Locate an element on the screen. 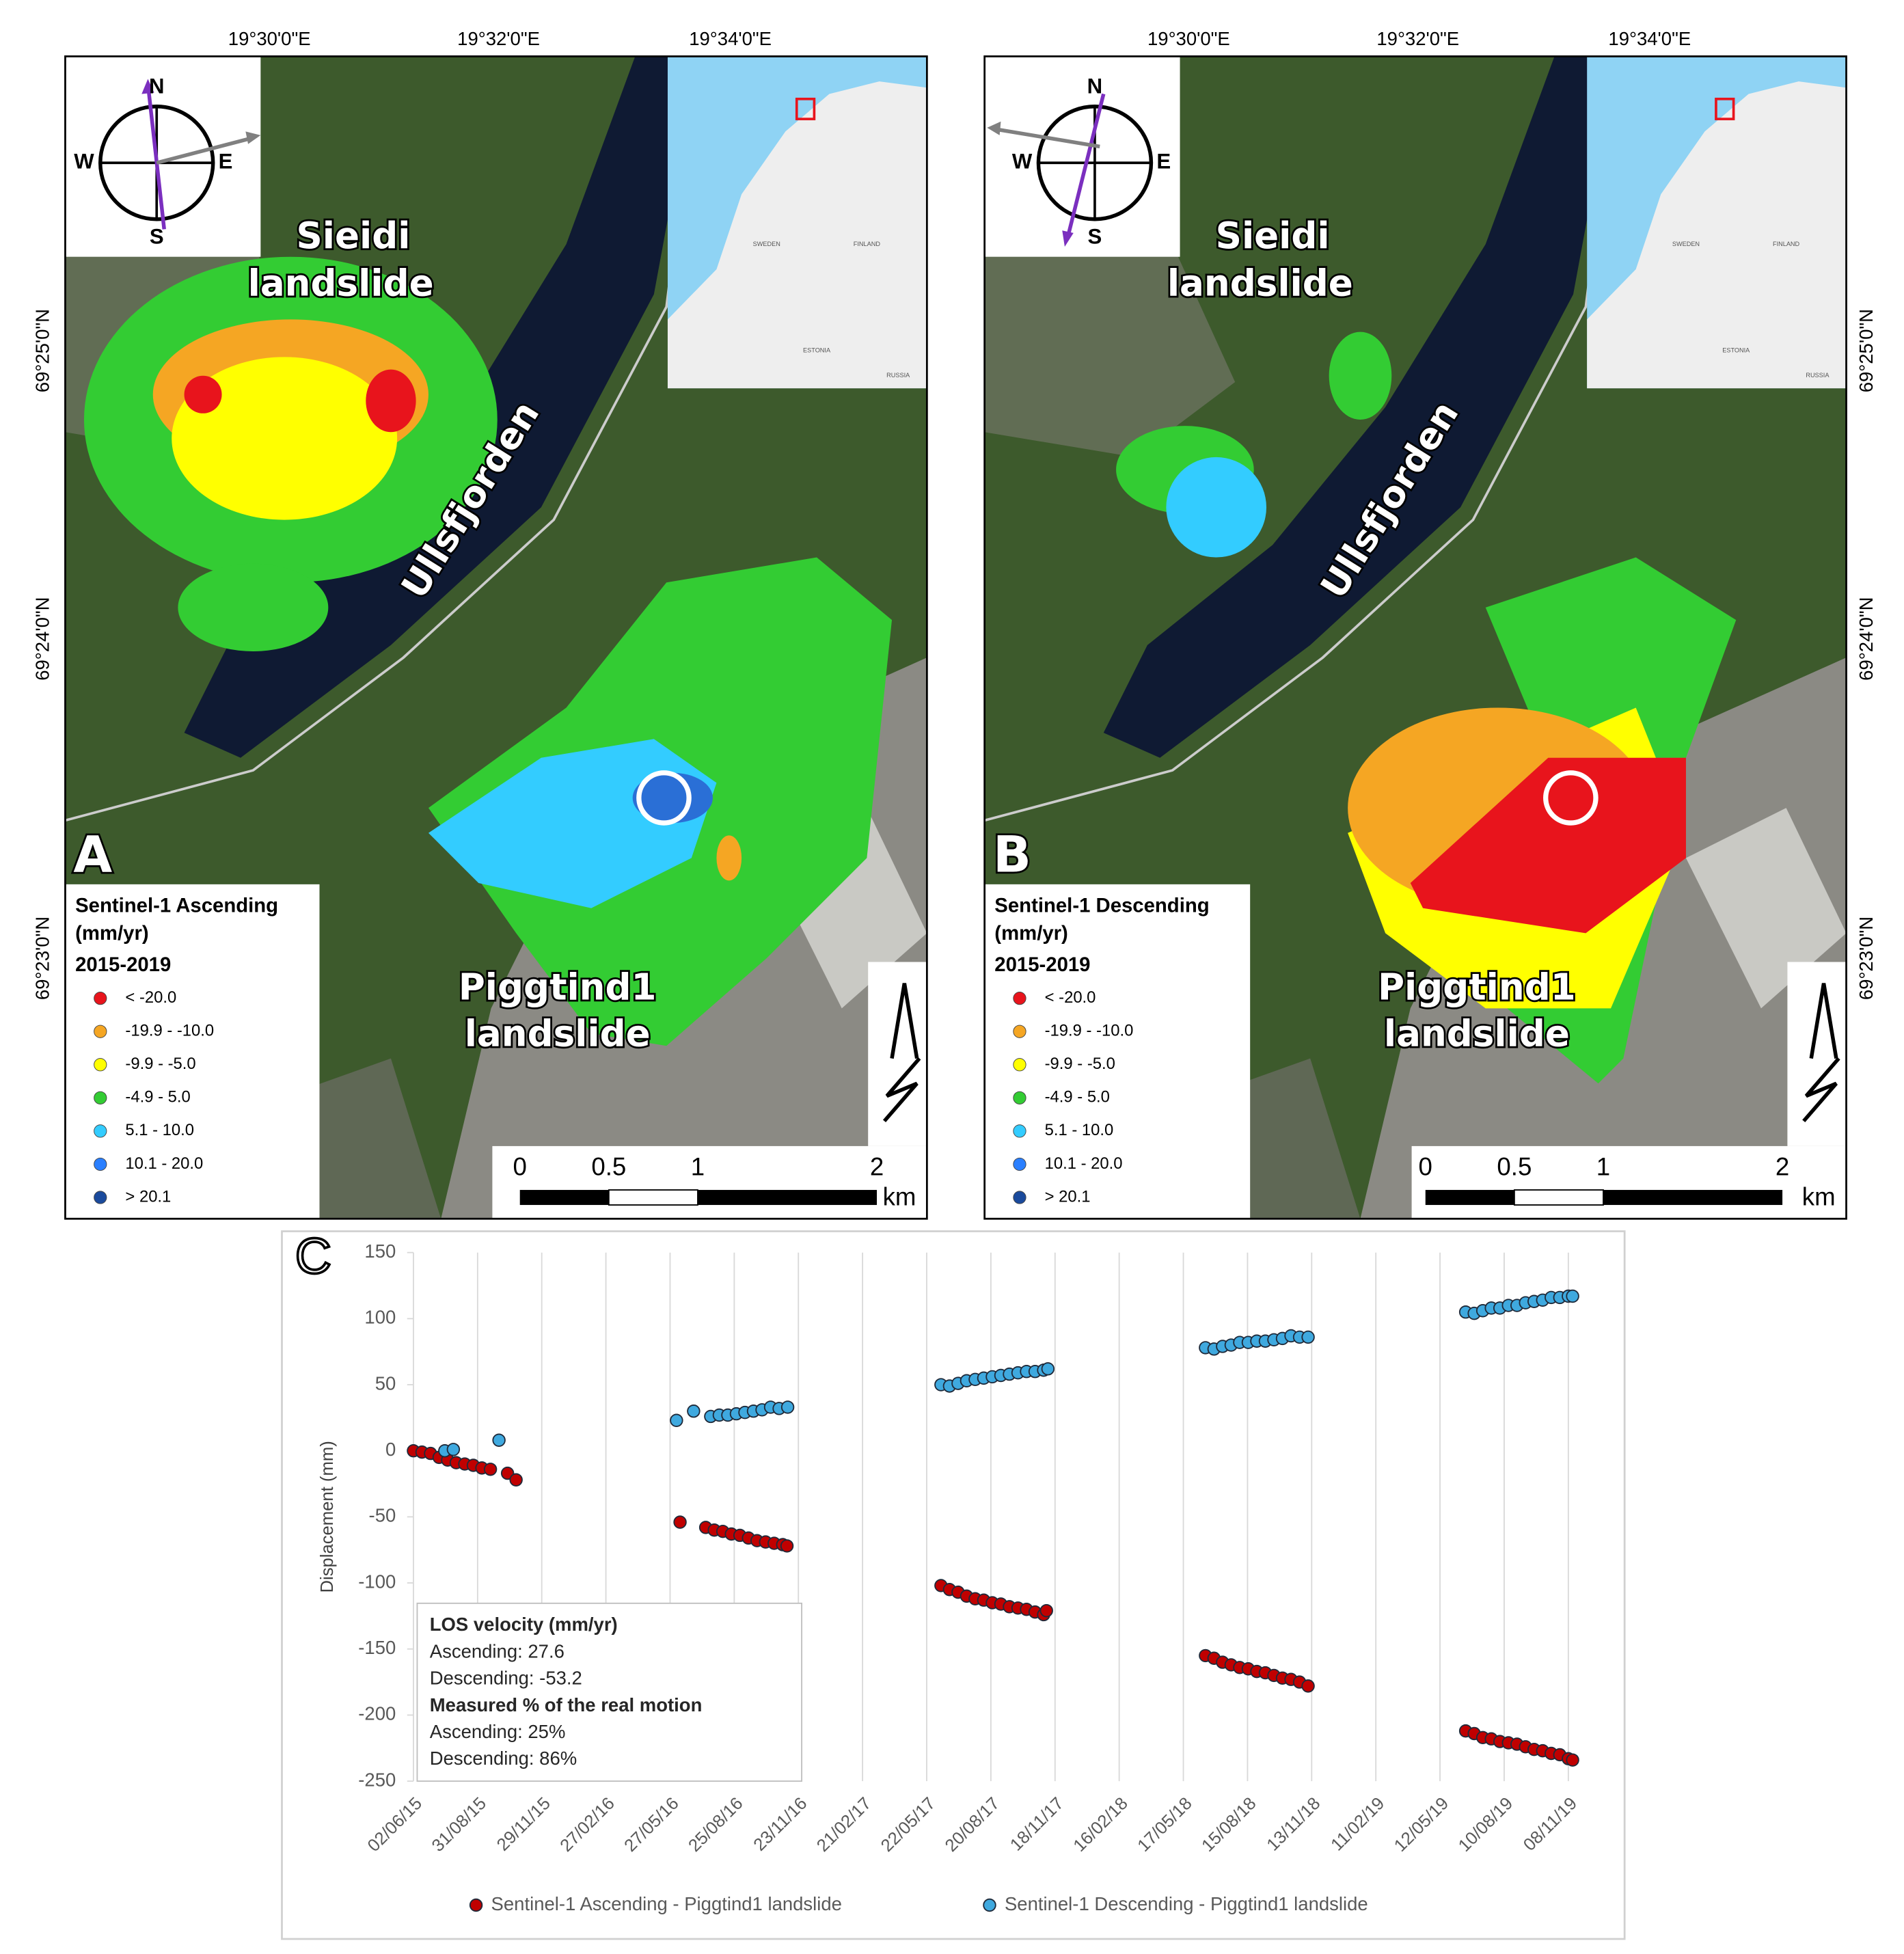 Image resolution: width=1904 pixels, height=1954 pixels. y-axis-label: Displacement (mm) is located at coordinates (327, 1516).